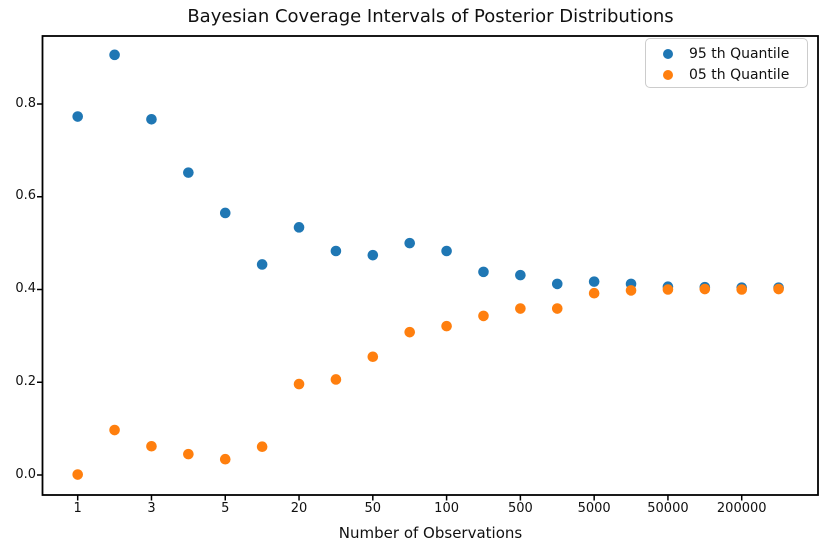  Describe the element at coordinates (739, 53) in the screenshot. I see `legend-label-95th: 95 th Quantile` at that location.